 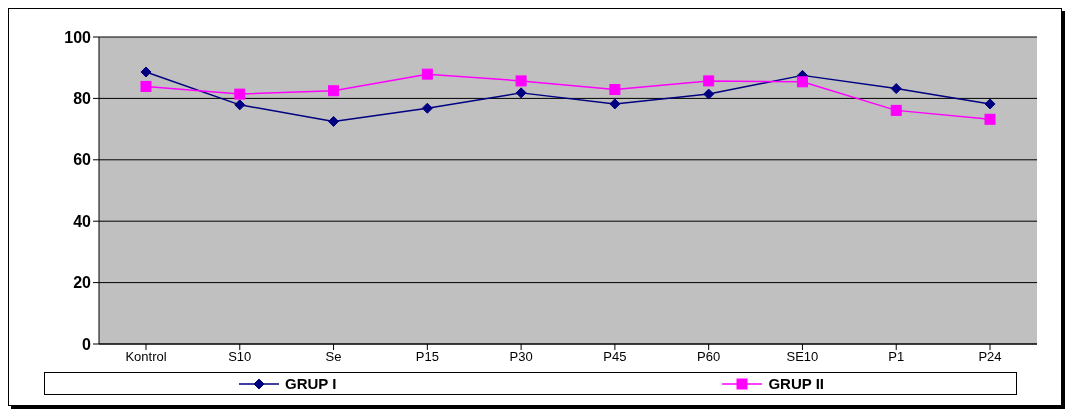 I want to click on y-tick-label: 60, so click(x=82, y=160).